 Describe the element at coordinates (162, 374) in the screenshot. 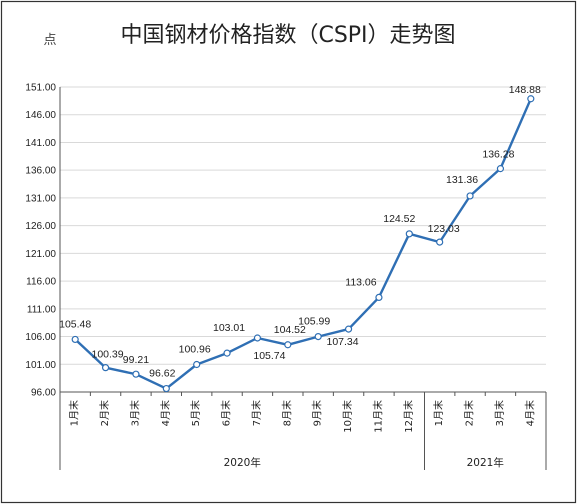

I see `data-label: 96.62` at that location.